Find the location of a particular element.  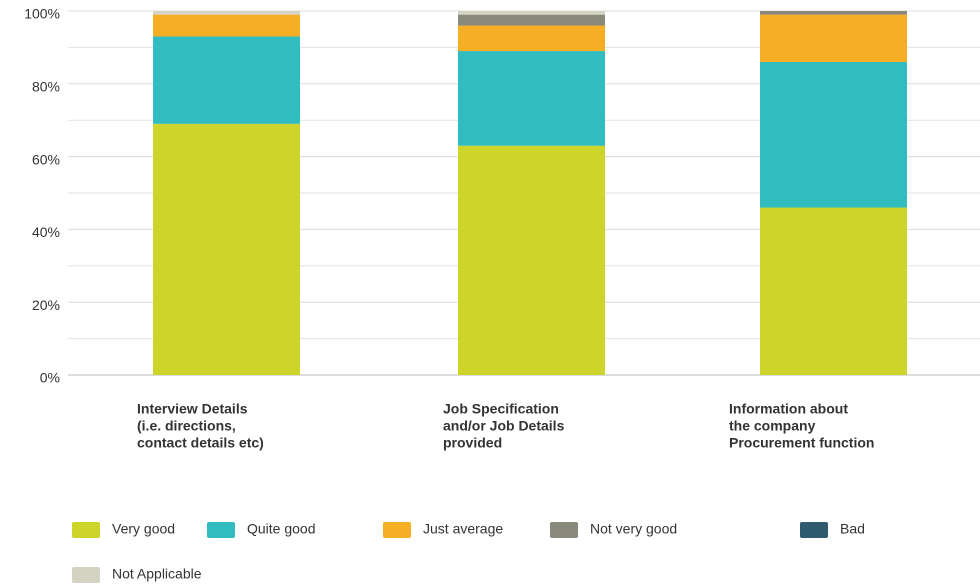

x-tick-label: provided is located at coordinates (472, 443).